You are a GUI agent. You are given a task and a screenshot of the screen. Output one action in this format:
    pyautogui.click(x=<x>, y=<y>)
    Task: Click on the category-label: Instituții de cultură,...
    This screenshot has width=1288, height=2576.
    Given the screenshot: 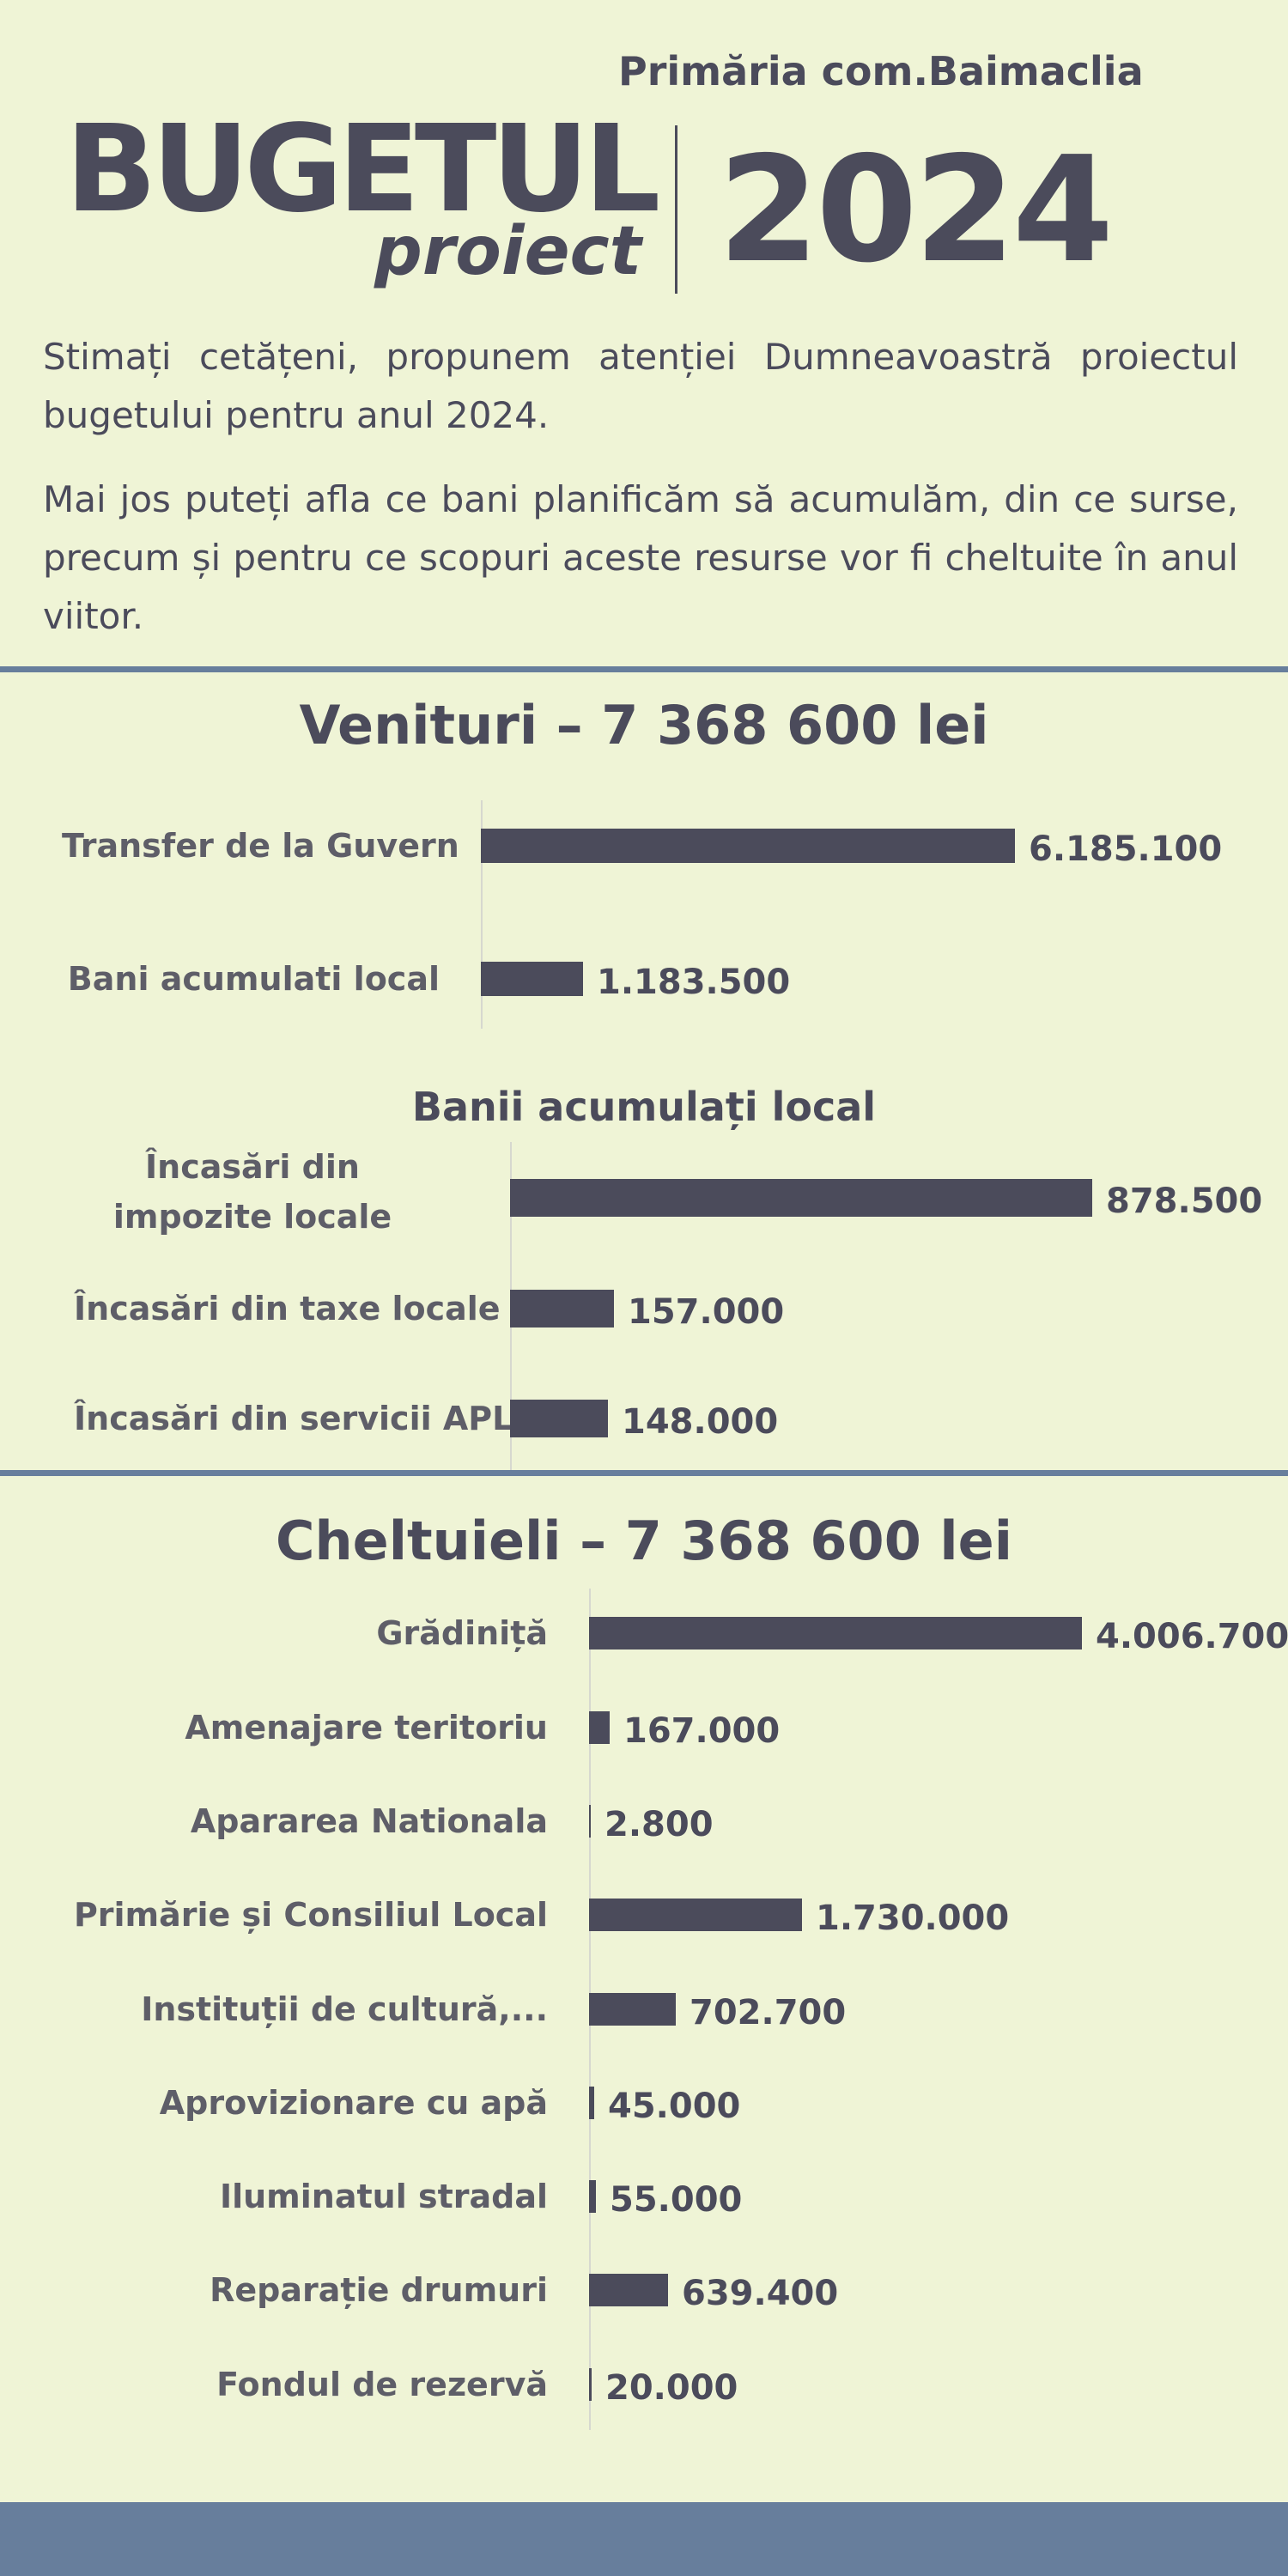 What is the action you would take?
    pyautogui.click(x=345, y=2009)
    